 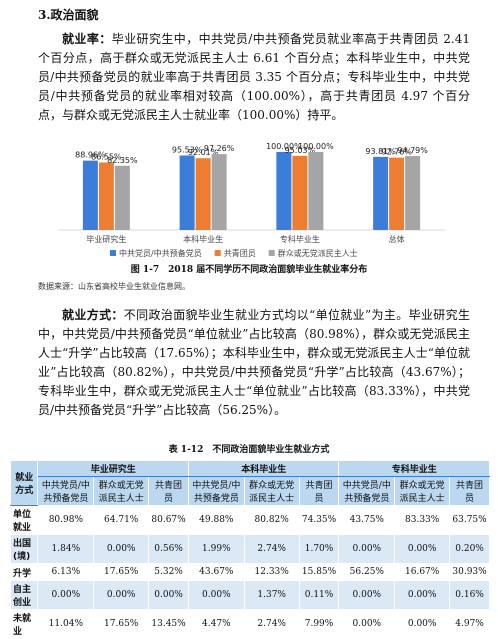 What do you see at coordinates (106, 156) in the screenshot?
I see `value-label: 86.55%` at bounding box center [106, 156].